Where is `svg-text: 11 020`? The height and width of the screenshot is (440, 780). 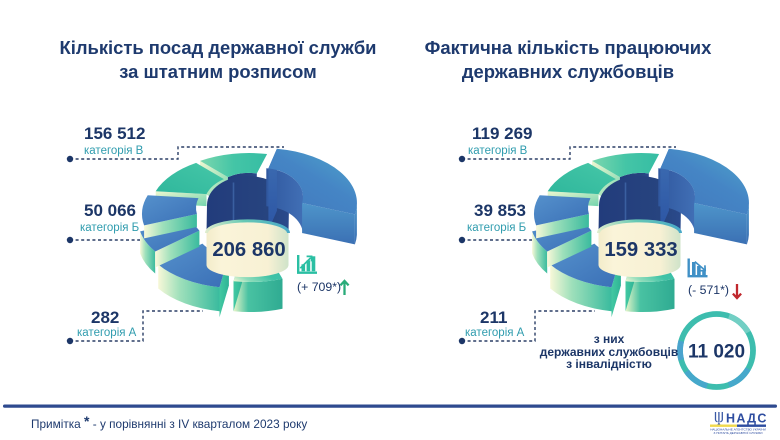
svg-text: 11 020 is located at coordinates (716, 352).